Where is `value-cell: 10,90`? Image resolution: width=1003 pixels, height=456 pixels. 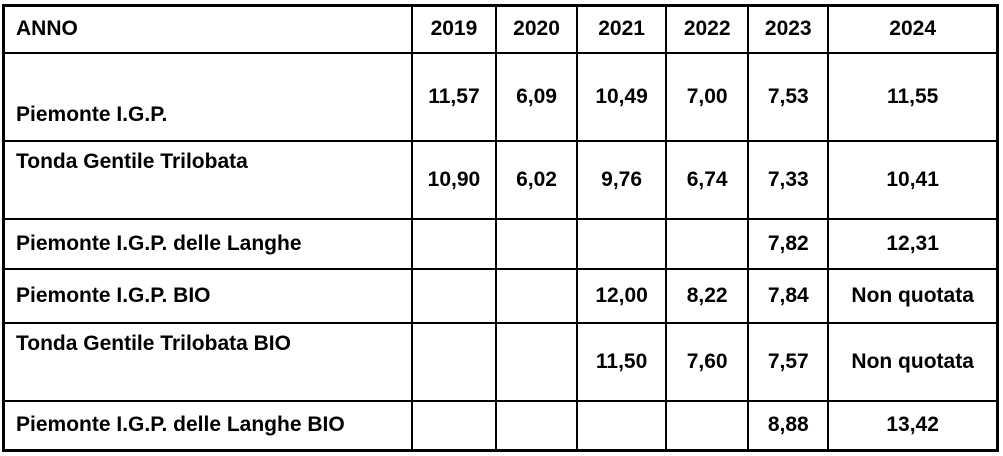 value-cell: 10,90 is located at coordinates (453, 179).